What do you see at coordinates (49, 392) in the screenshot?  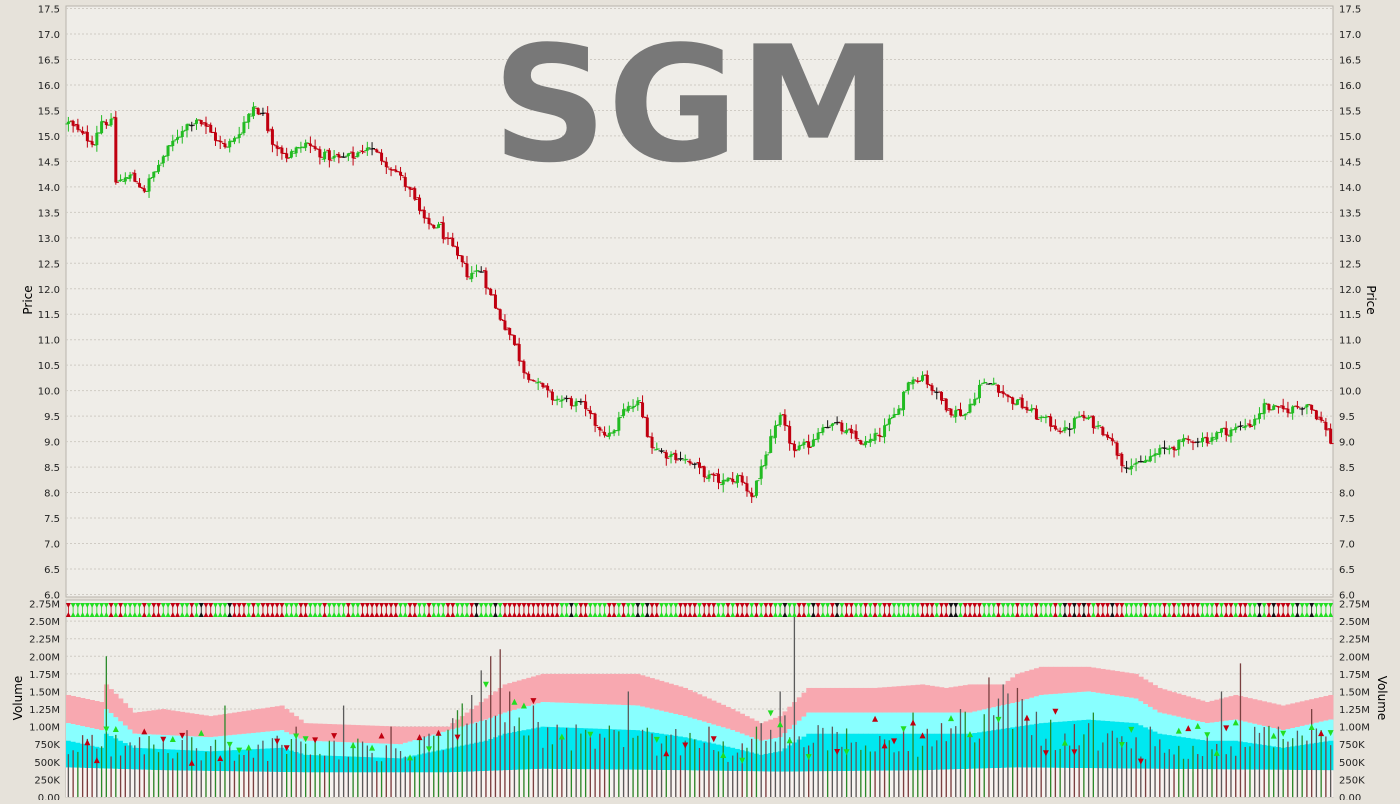 I see `price-tick-label-left: 10.0` at bounding box center [49, 392].